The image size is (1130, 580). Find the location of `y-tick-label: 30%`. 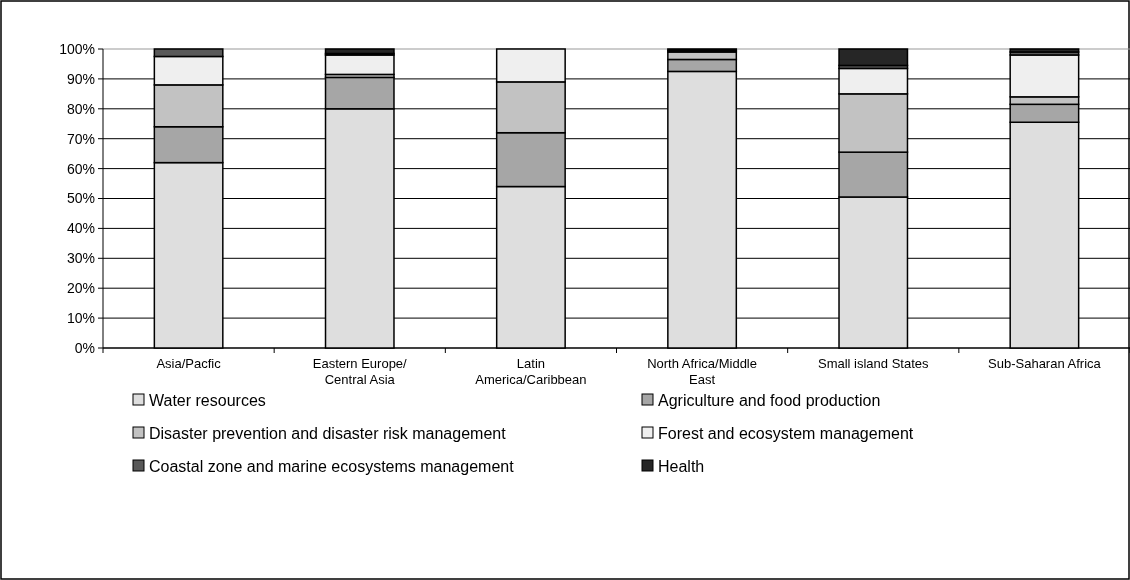

y-tick-label: 30% is located at coordinates (80, 258).